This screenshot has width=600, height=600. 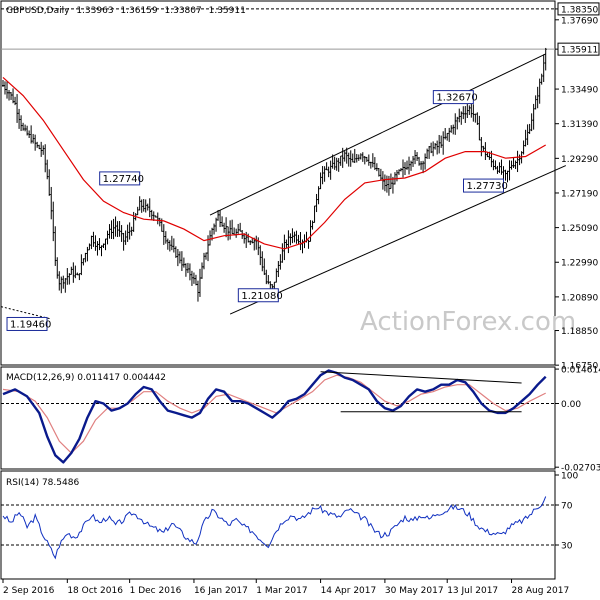 What do you see at coordinates (579, 229) in the screenshot?
I see `price-y-tick-label: 1.25090` at bounding box center [579, 229].